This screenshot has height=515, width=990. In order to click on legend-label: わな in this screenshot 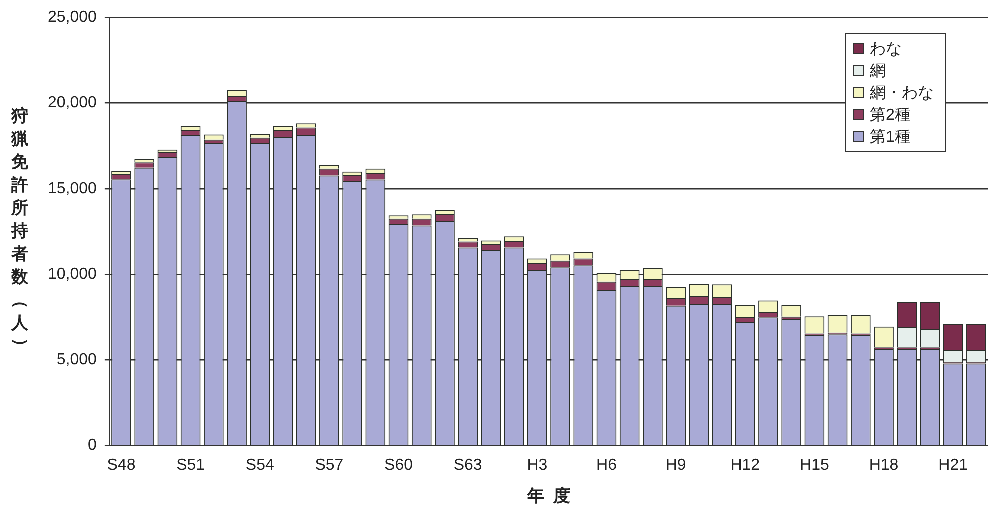, I will do `click(886, 49)`.